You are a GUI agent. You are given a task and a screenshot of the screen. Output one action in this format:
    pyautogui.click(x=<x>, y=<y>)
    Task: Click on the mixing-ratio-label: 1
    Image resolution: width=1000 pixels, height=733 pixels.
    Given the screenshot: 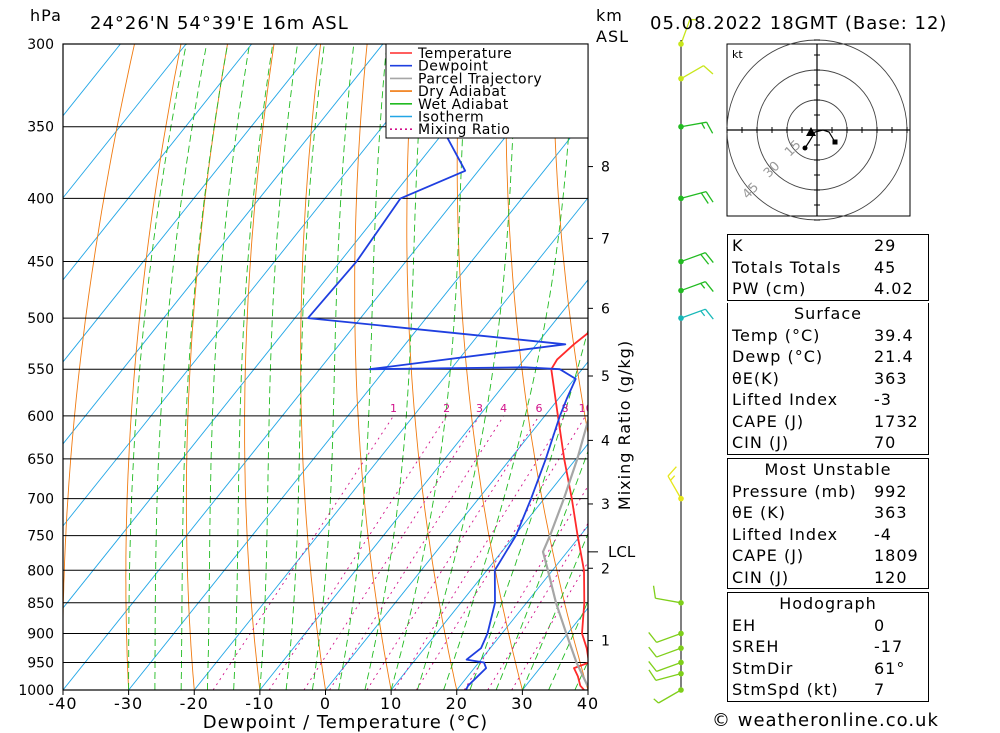 What is the action you would take?
    pyautogui.click(x=393, y=408)
    